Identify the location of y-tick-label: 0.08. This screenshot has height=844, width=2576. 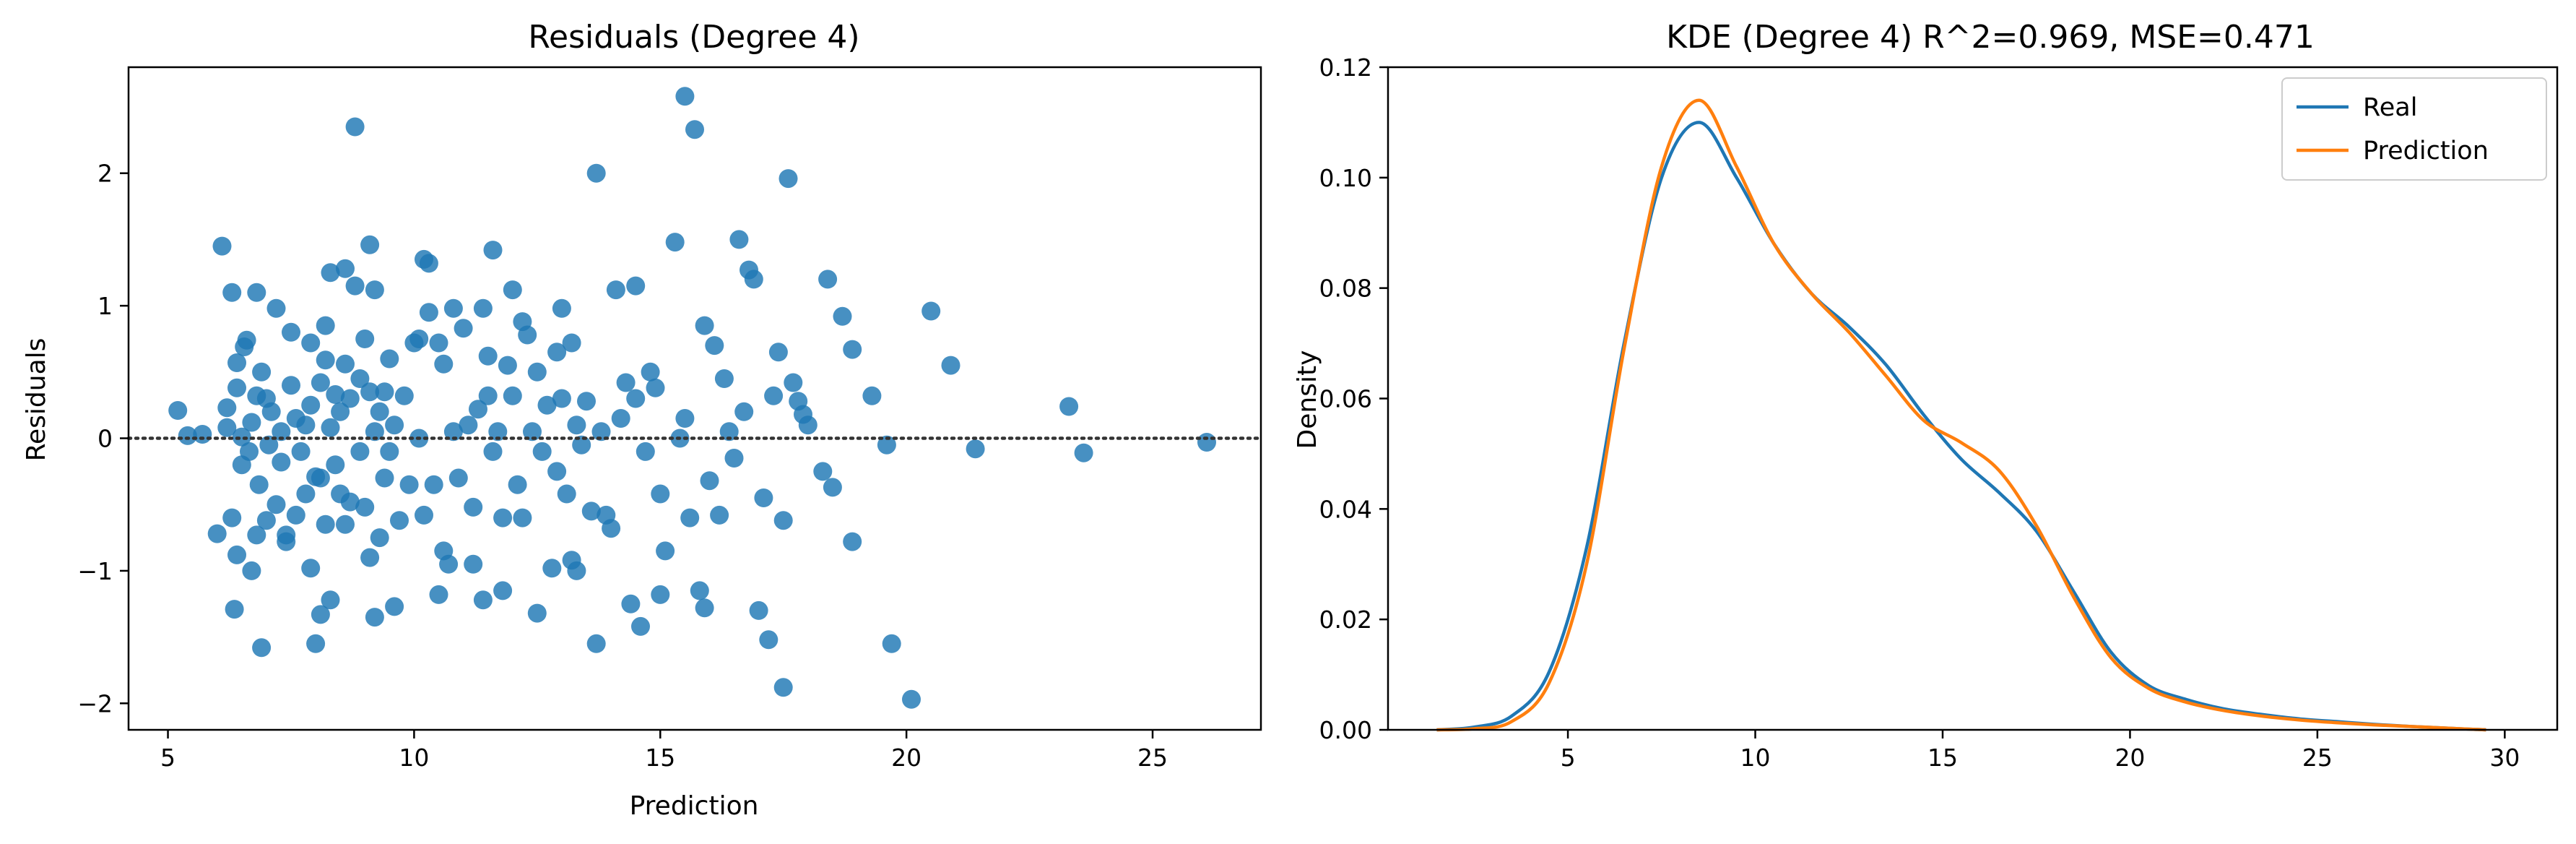
(1345, 289).